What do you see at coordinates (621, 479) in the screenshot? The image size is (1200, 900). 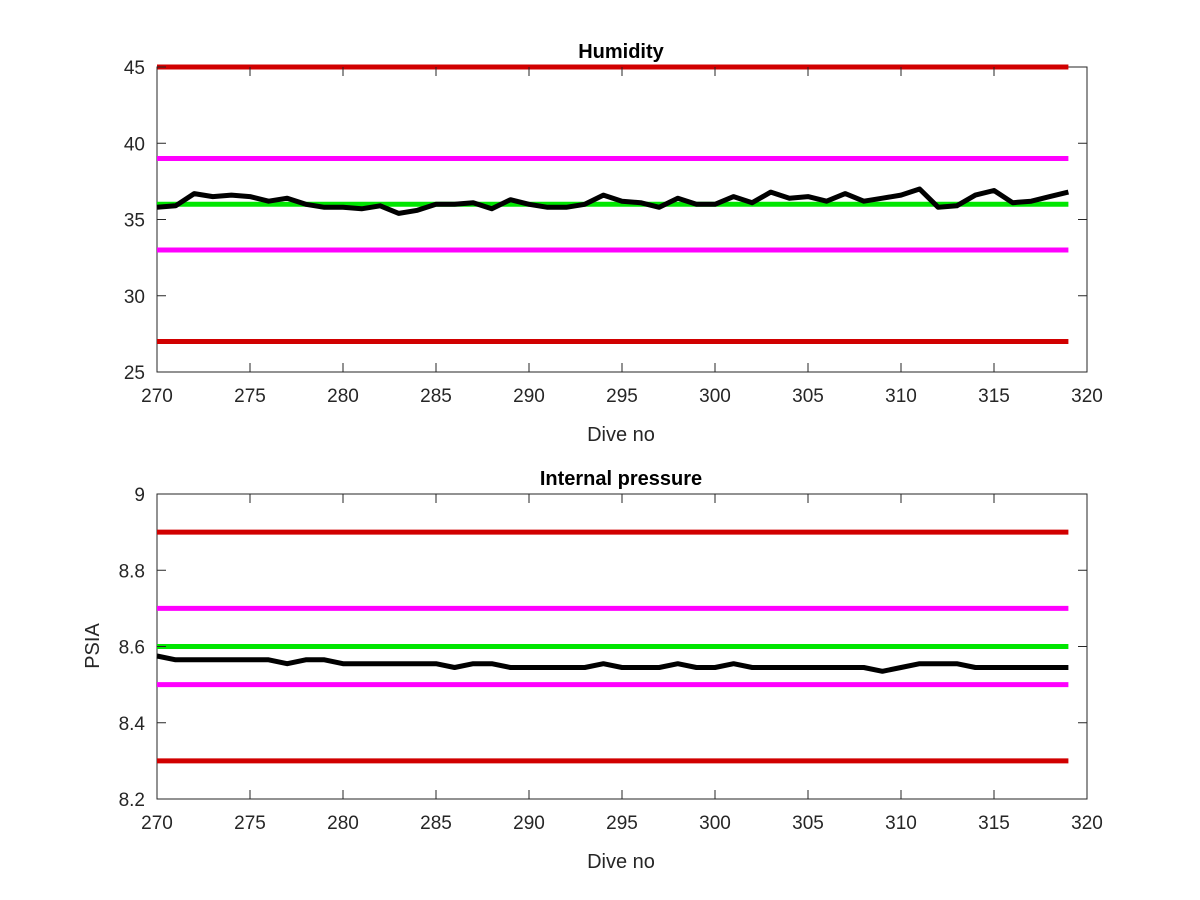 I see `pressure-title: Internal pressure` at bounding box center [621, 479].